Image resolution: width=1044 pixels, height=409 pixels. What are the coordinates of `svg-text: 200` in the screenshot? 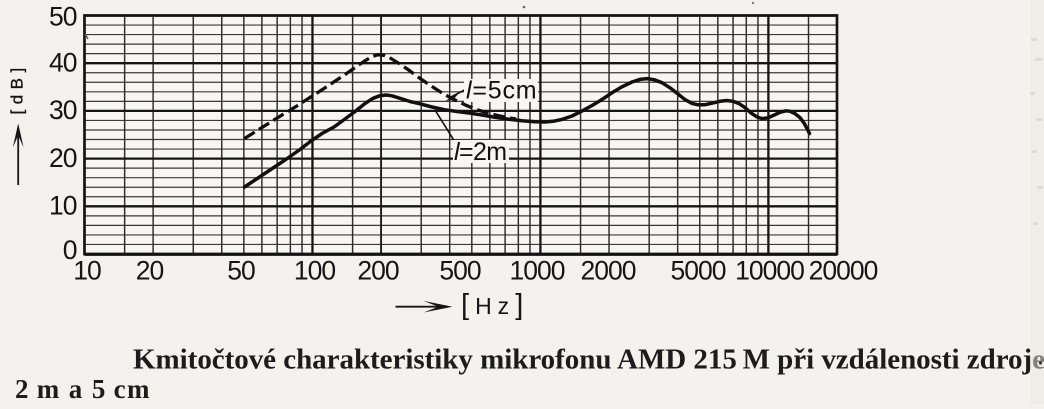 It's located at (377, 271).